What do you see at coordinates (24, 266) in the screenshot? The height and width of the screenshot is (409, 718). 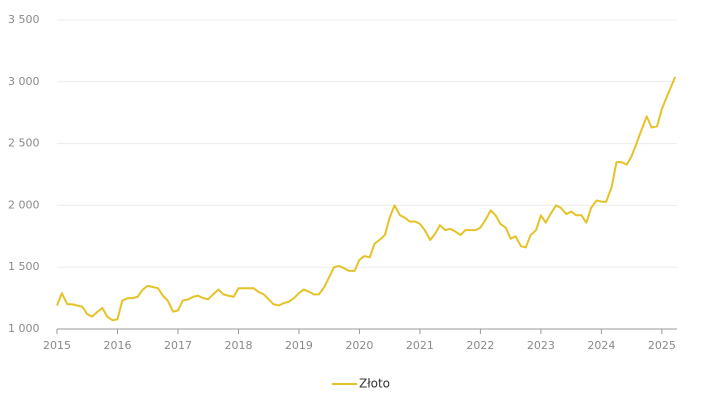 I see `y-tick-label: 1 500` at bounding box center [24, 266].